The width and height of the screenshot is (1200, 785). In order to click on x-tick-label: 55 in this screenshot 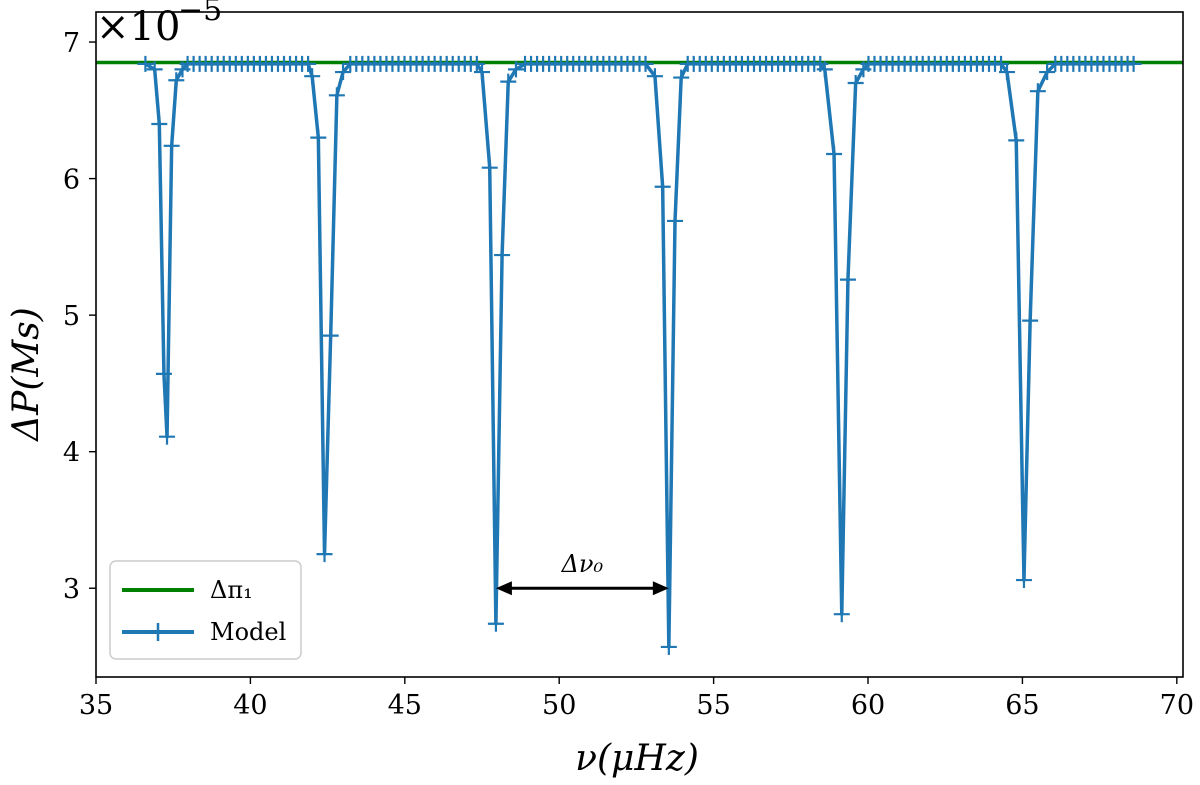, I will do `click(713, 705)`.